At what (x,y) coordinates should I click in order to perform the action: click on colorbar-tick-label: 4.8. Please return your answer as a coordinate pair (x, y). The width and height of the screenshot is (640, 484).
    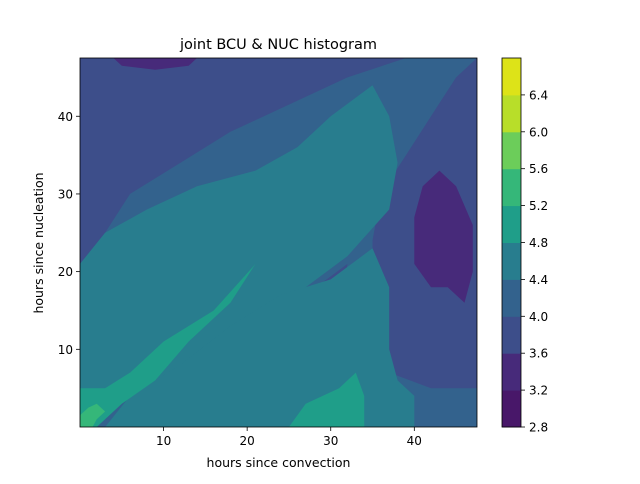
    Looking at the image, I should click on (538, 243).